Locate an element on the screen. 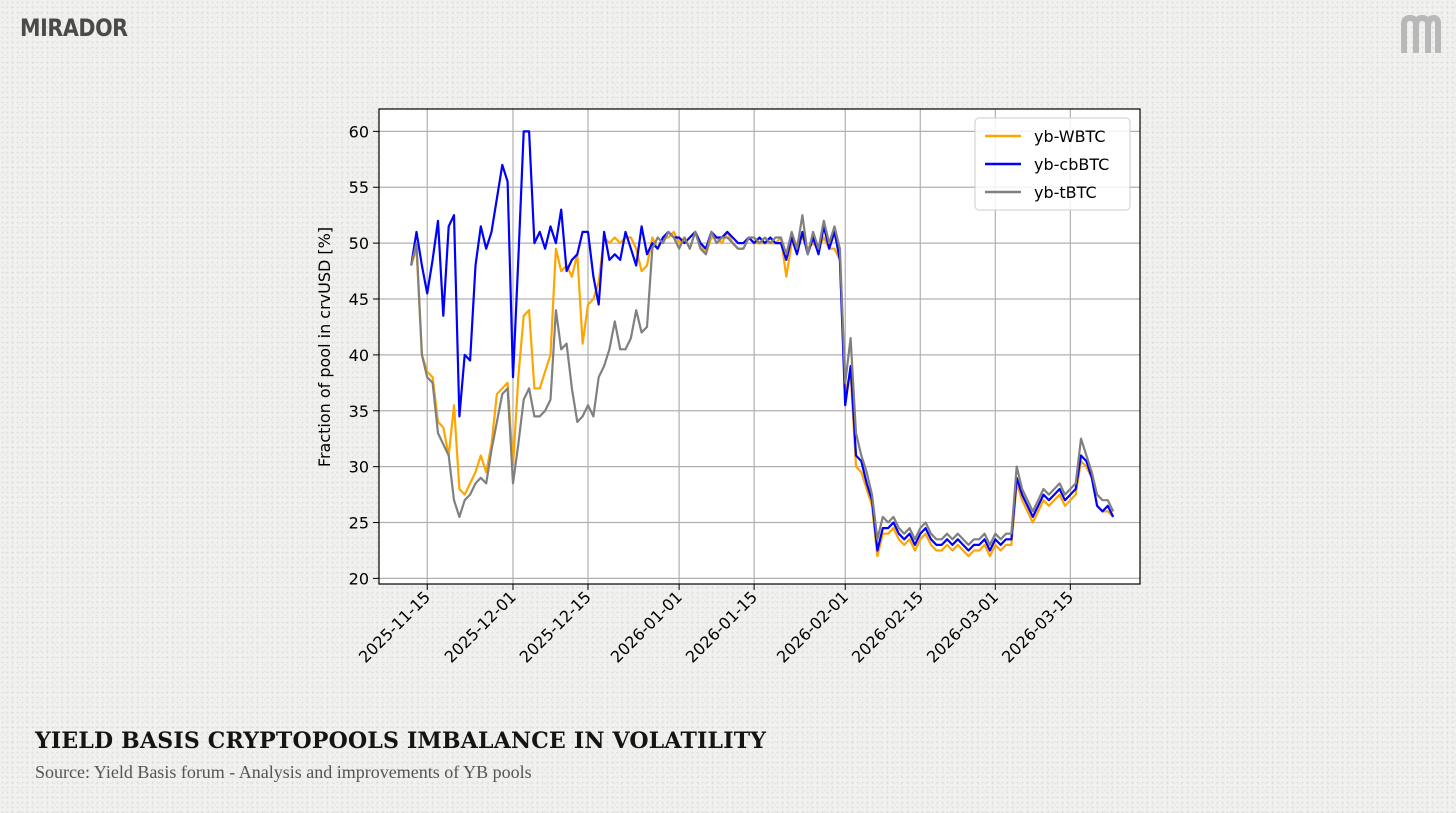  x-tick-label: 2026-02-01 is located at coordinates (812, 626).